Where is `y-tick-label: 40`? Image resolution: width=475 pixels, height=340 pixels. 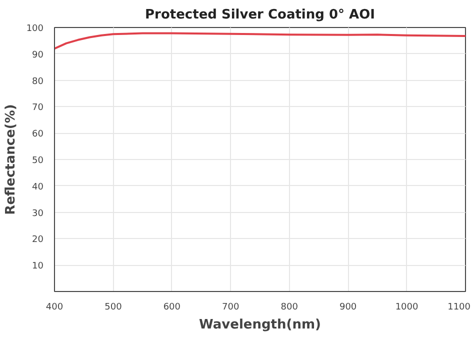
y-tick-label: 40 is located at coordinates (38, 187).